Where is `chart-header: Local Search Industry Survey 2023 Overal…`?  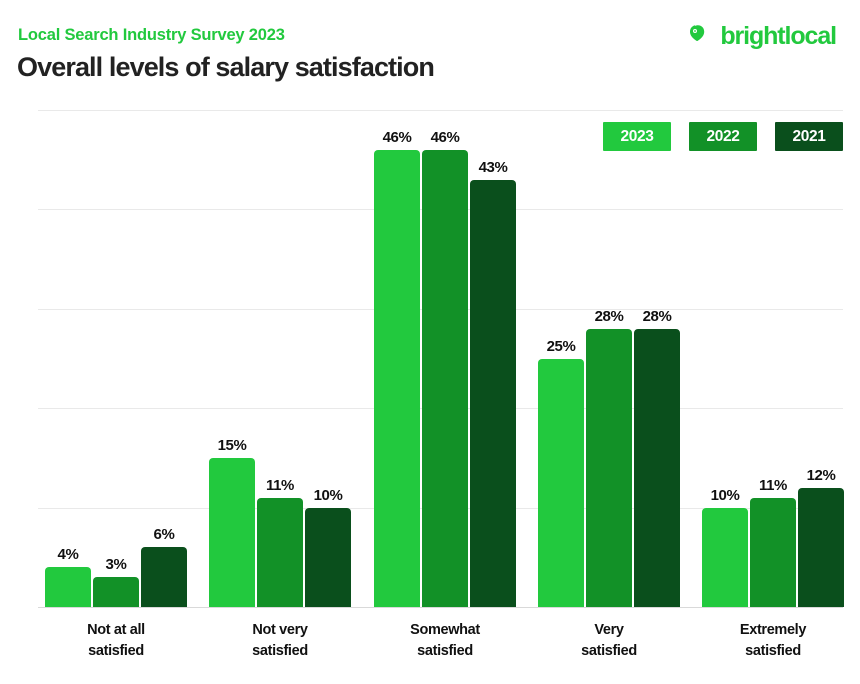 chart-header: Local Search Industry Survey 2023 Overal… is located at coordinates (430, 48).